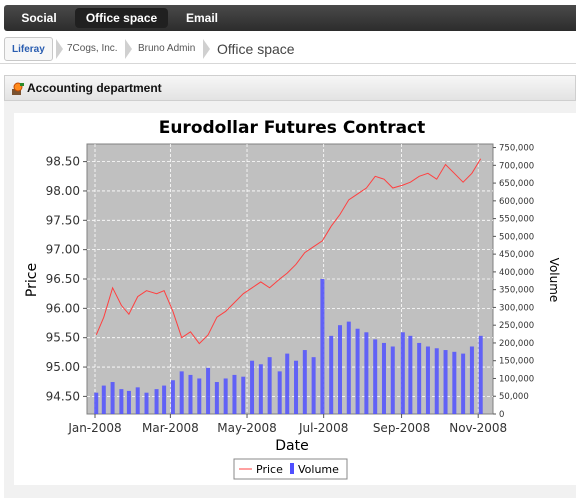 The width and height of the screenshot is (576, 498). I want to click on y2-tick-label: 100,000, so click(516, 379).